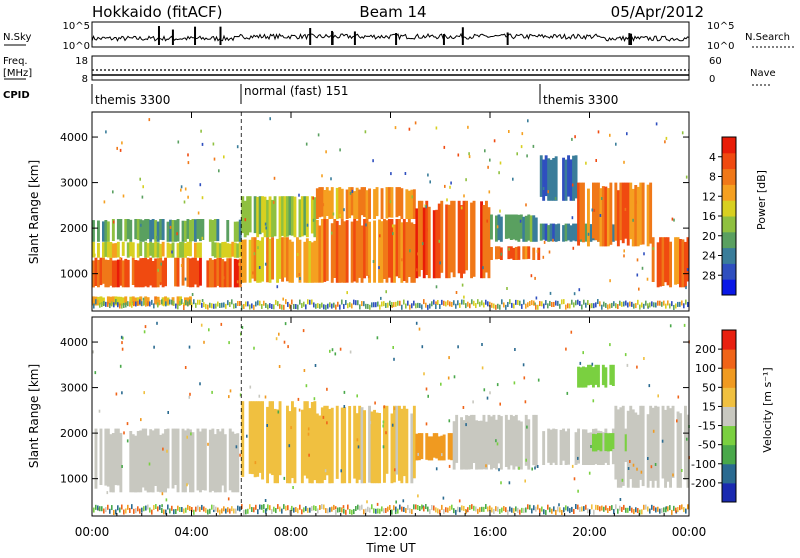 This screenshot has height=558, width=800. Describe the element at coordinates (729, 416) in the screenshot. I see `velocity-colorbar-swatch` at that location.